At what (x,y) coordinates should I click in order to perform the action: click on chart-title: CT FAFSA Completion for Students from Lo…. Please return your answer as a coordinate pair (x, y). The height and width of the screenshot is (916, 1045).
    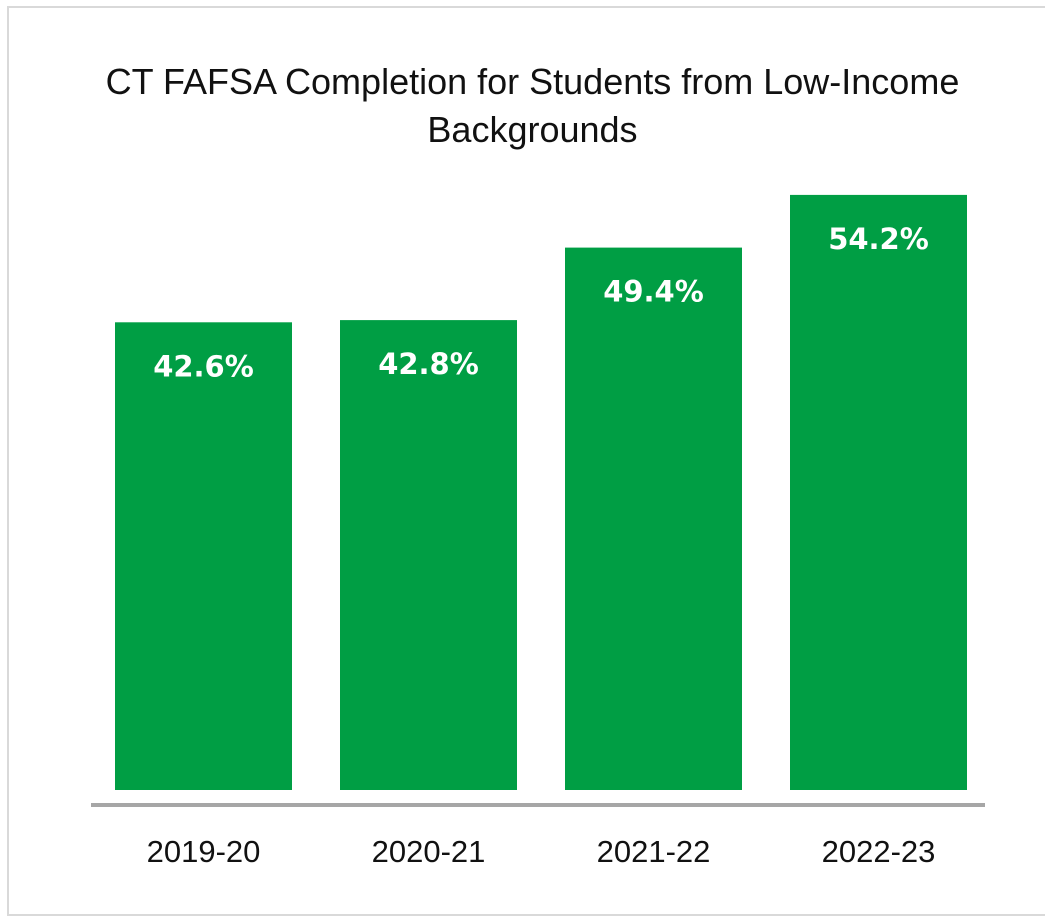
    Looking at the image, I should click on (532, 105).